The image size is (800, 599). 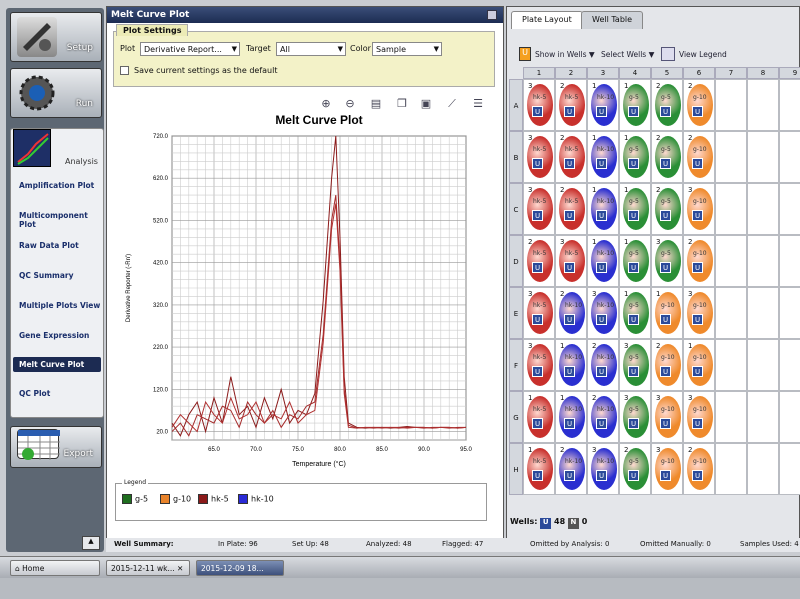 I want to click on well-F1: 3 hk-5 U, so click(x=539, y=365).